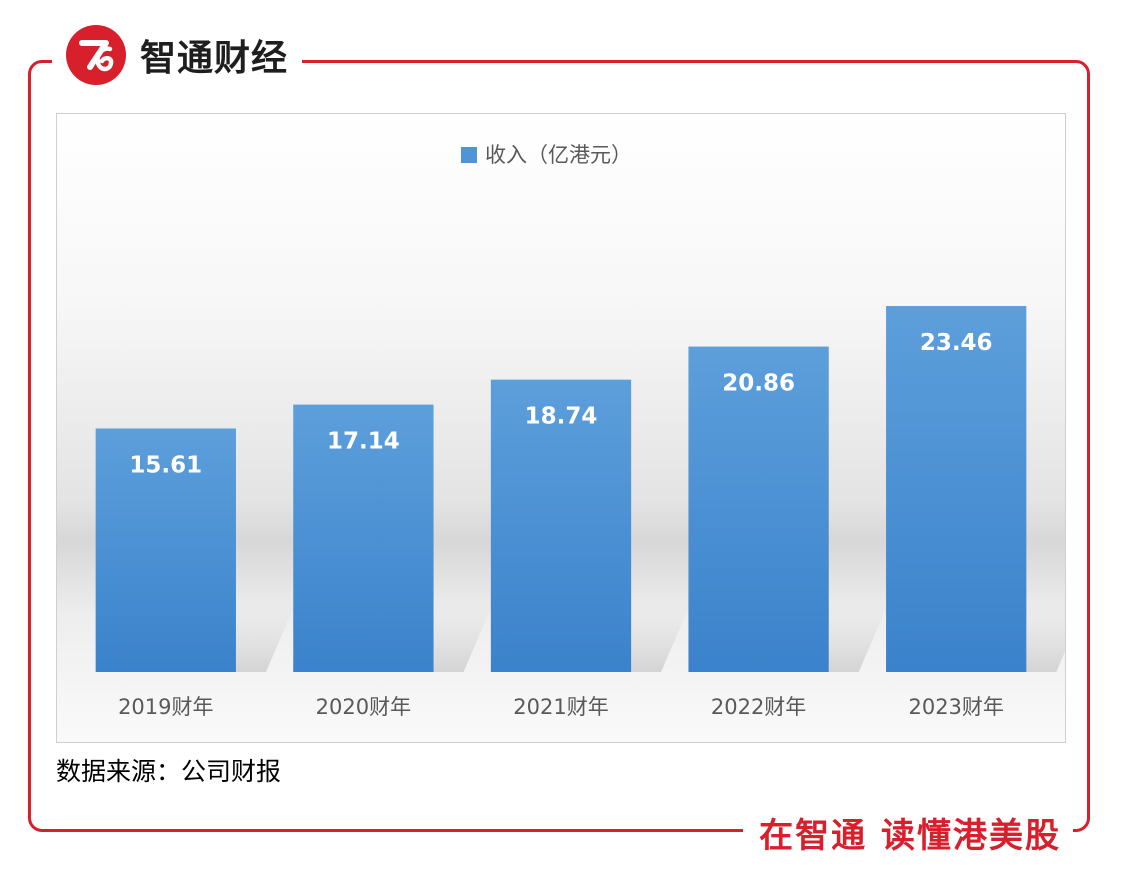  What do you see at coordinates (363, 442) in the screenshot?
I see `data-label: 17.14` at bounding box center [363, 442].